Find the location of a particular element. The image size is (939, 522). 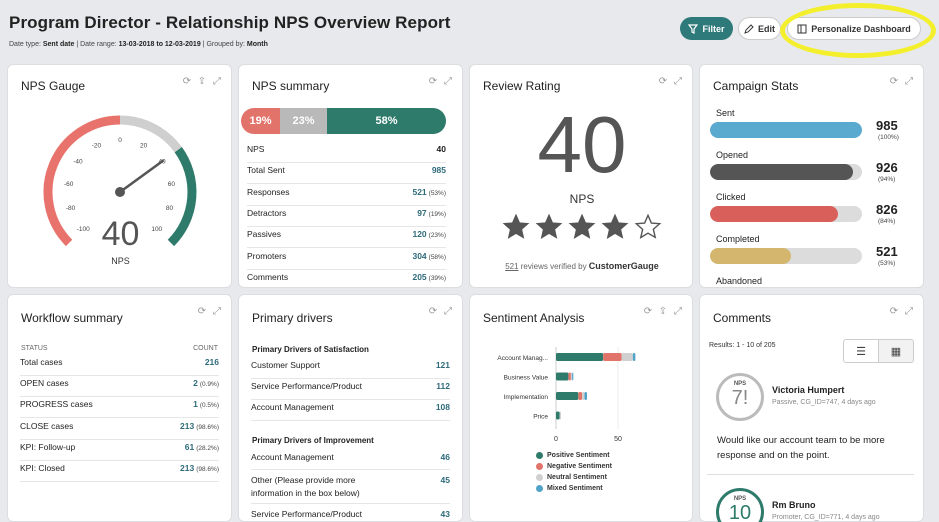

sentiment-legend-item: Negative Sentiment is located at coordinates (574, 466).